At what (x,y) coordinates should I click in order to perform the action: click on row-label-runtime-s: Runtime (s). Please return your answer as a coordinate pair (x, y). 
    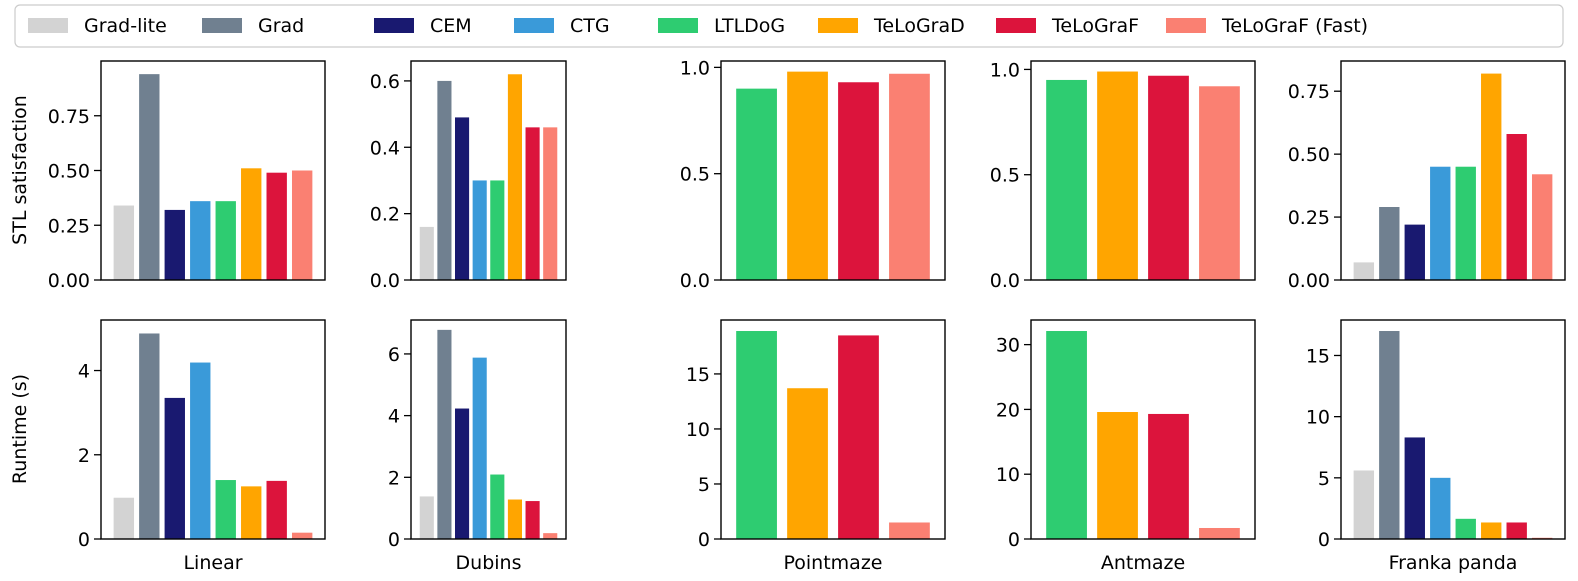
    Looking at the image, I should click on (20, 429).